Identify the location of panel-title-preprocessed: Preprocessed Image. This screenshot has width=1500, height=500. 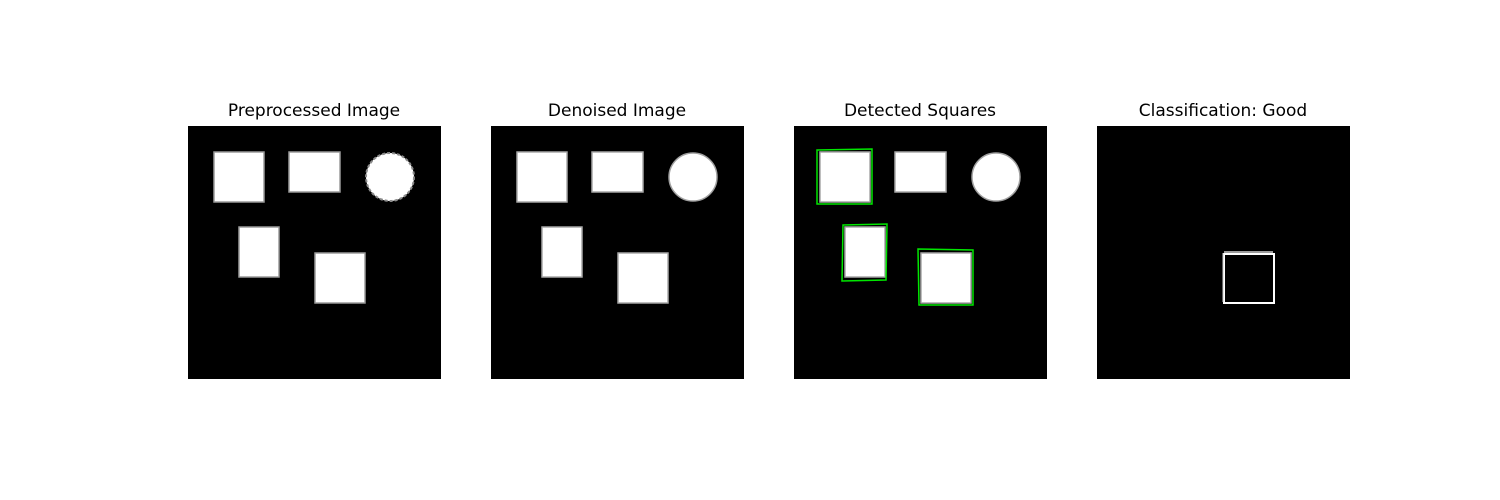
(314, 111).